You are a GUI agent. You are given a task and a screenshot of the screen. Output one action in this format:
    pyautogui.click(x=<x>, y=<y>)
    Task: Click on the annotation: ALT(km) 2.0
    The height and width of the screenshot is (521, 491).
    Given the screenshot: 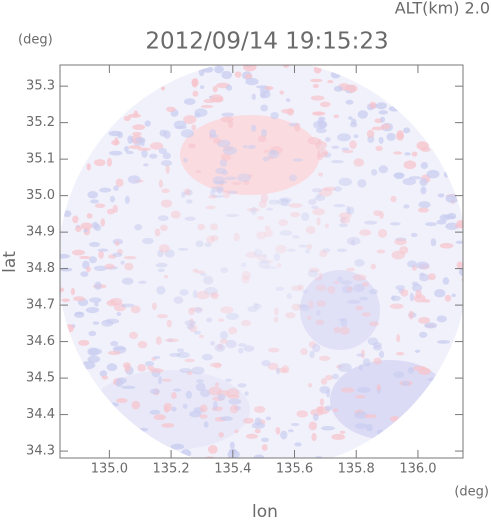 What is the action you would take?
    pyautogui.click(x=442, y=9)
    